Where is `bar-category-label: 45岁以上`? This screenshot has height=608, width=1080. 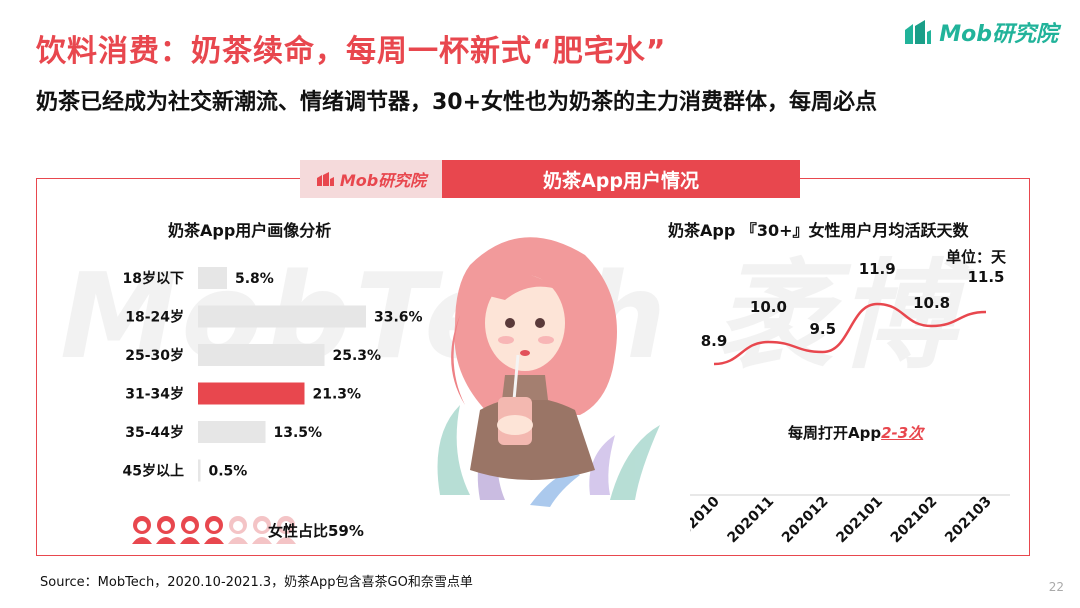 bar-category-label: 45岁以上 is located at coordinates (153, 471).